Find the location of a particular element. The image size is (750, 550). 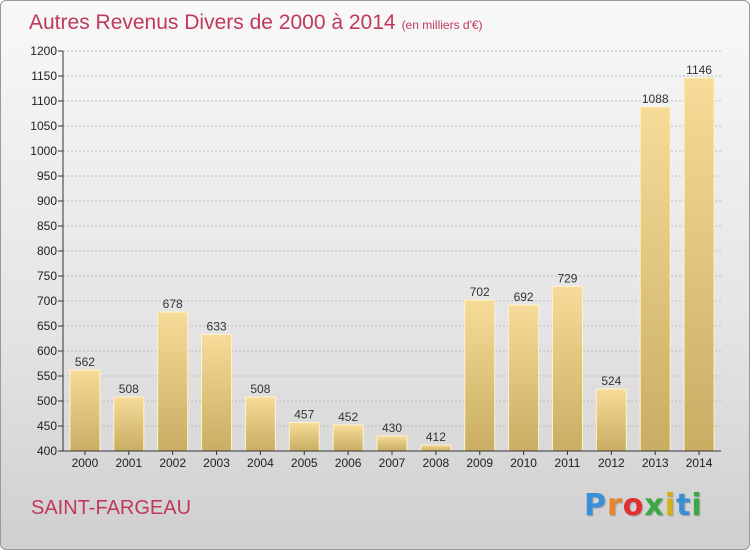

data-label: 702 is located at coordinates (480, 292).